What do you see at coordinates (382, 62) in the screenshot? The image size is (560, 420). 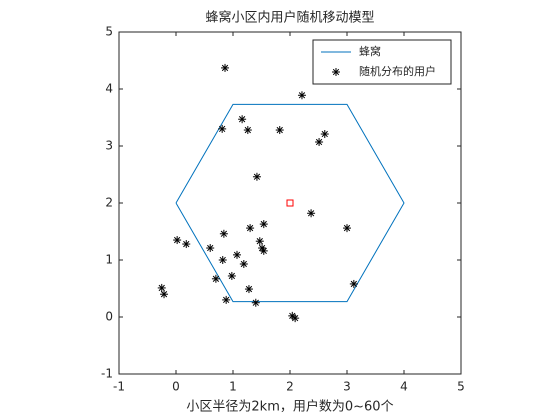 I see `legend-box` at bounding box center [382, 62].